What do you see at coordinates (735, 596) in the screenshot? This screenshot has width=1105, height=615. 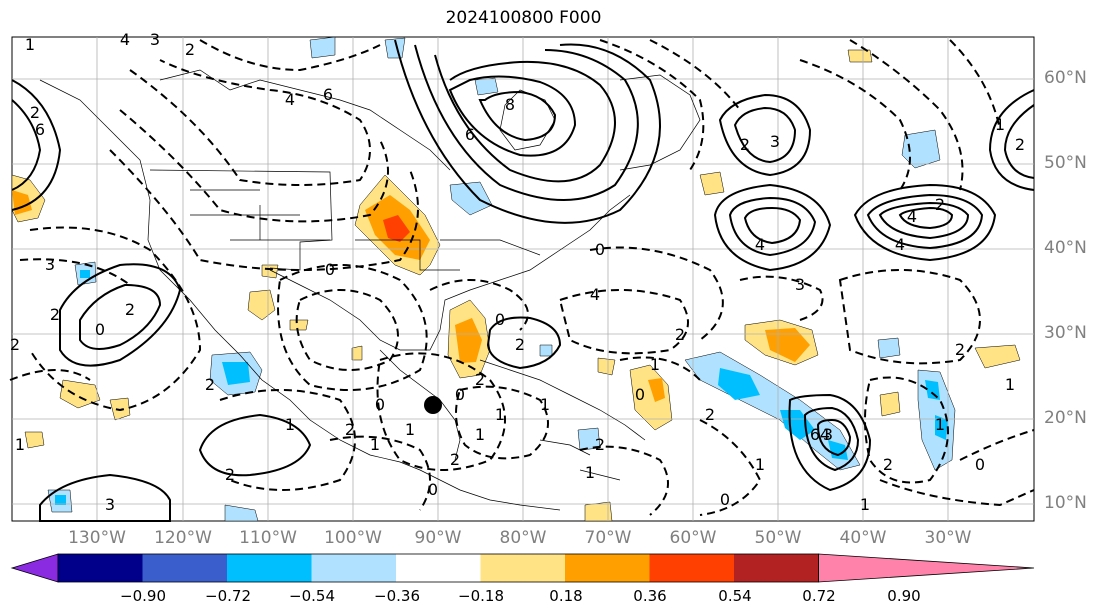 I see `colorbar-tick-label: 0.54` at bounding box center [735, 596].